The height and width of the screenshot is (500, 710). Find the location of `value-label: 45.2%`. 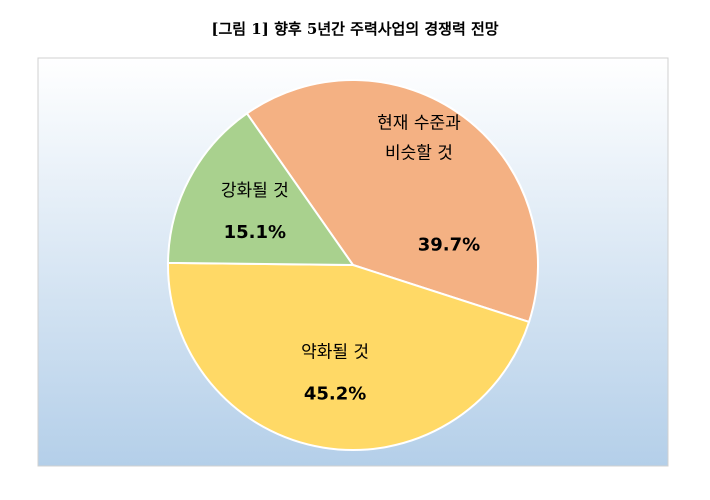

value-label: 45.2% is located at coordinates (335, 394).